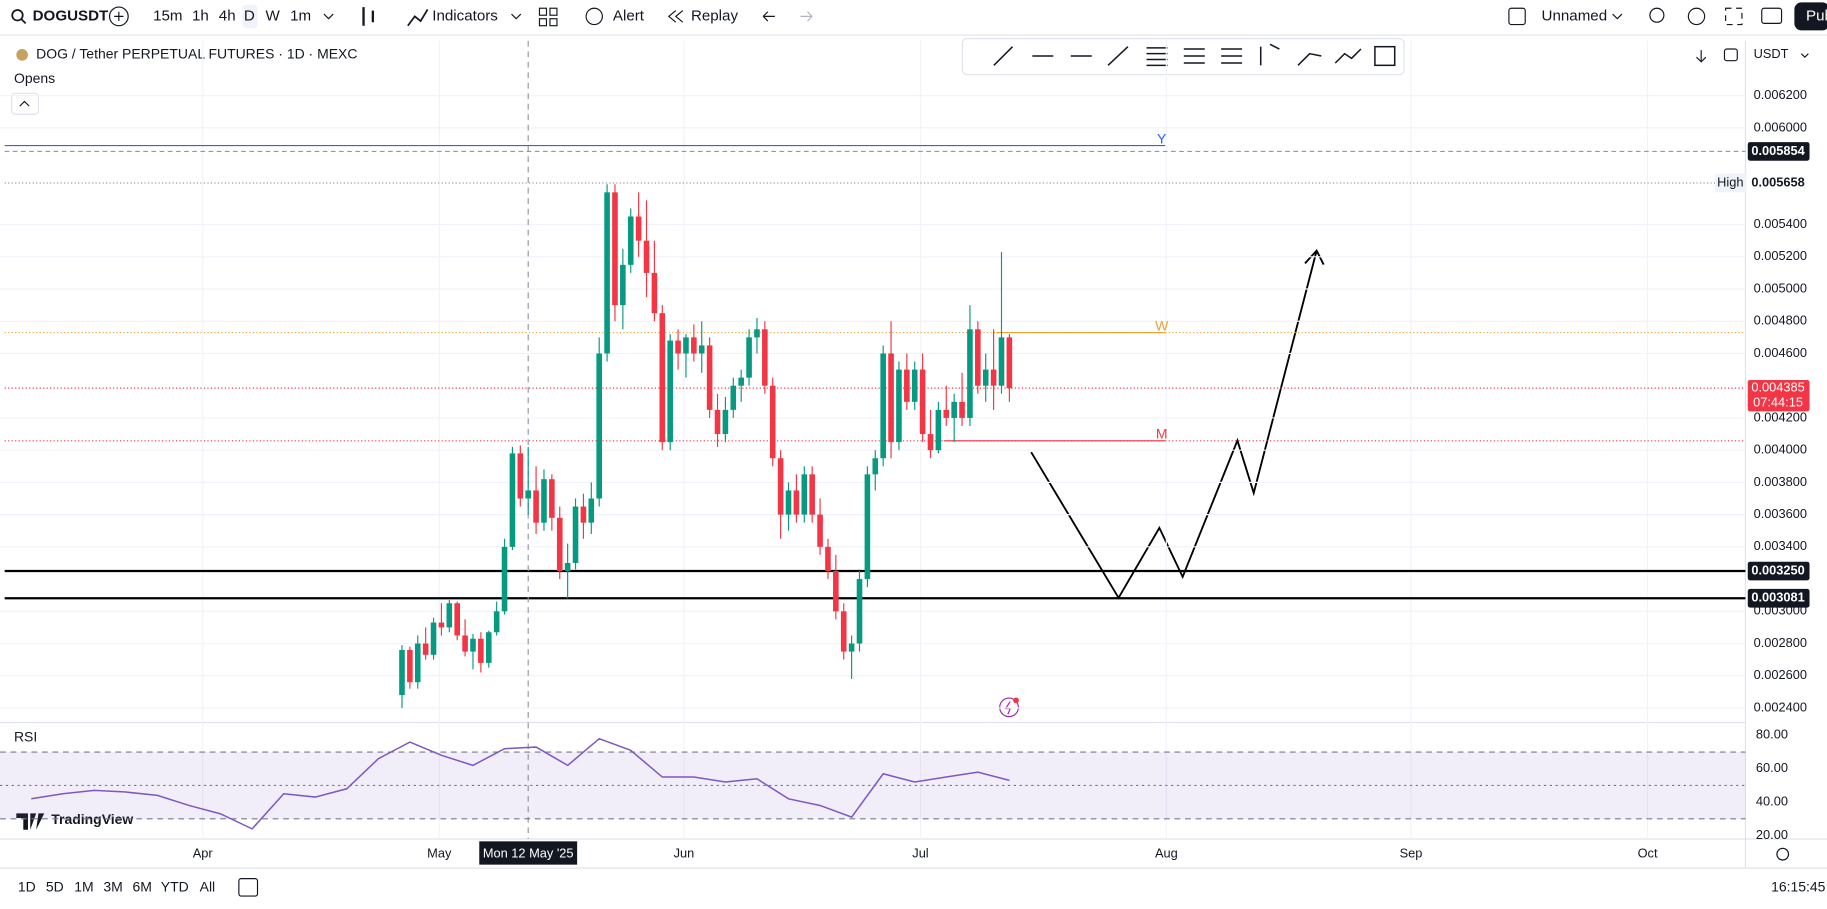 This screenshot has width=1827, height=909. I want to click on y-tick-label: 0.005200, so click(1780, 255).